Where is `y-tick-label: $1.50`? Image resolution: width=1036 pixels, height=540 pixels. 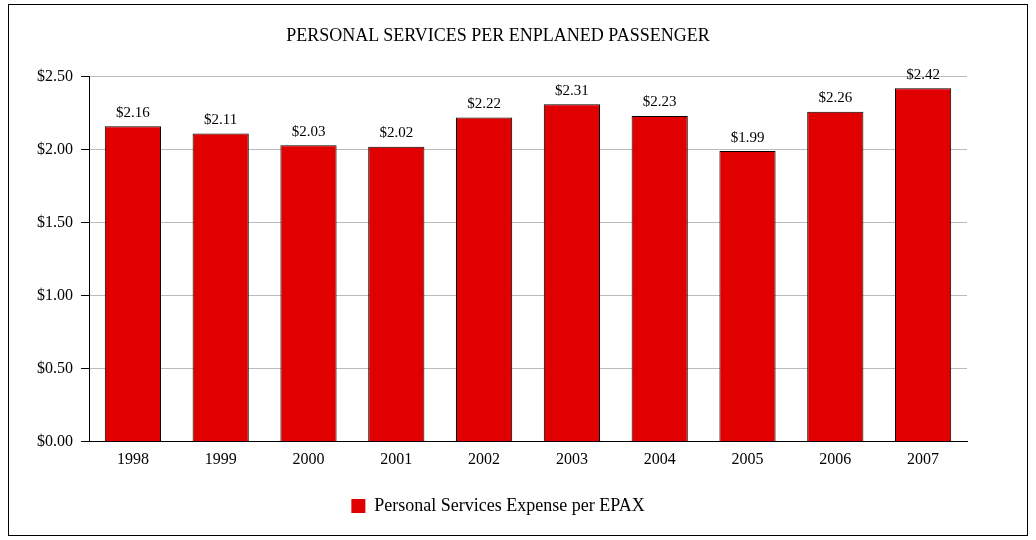
y-tick-label: $1.50 is located at coordinates (55, 221).